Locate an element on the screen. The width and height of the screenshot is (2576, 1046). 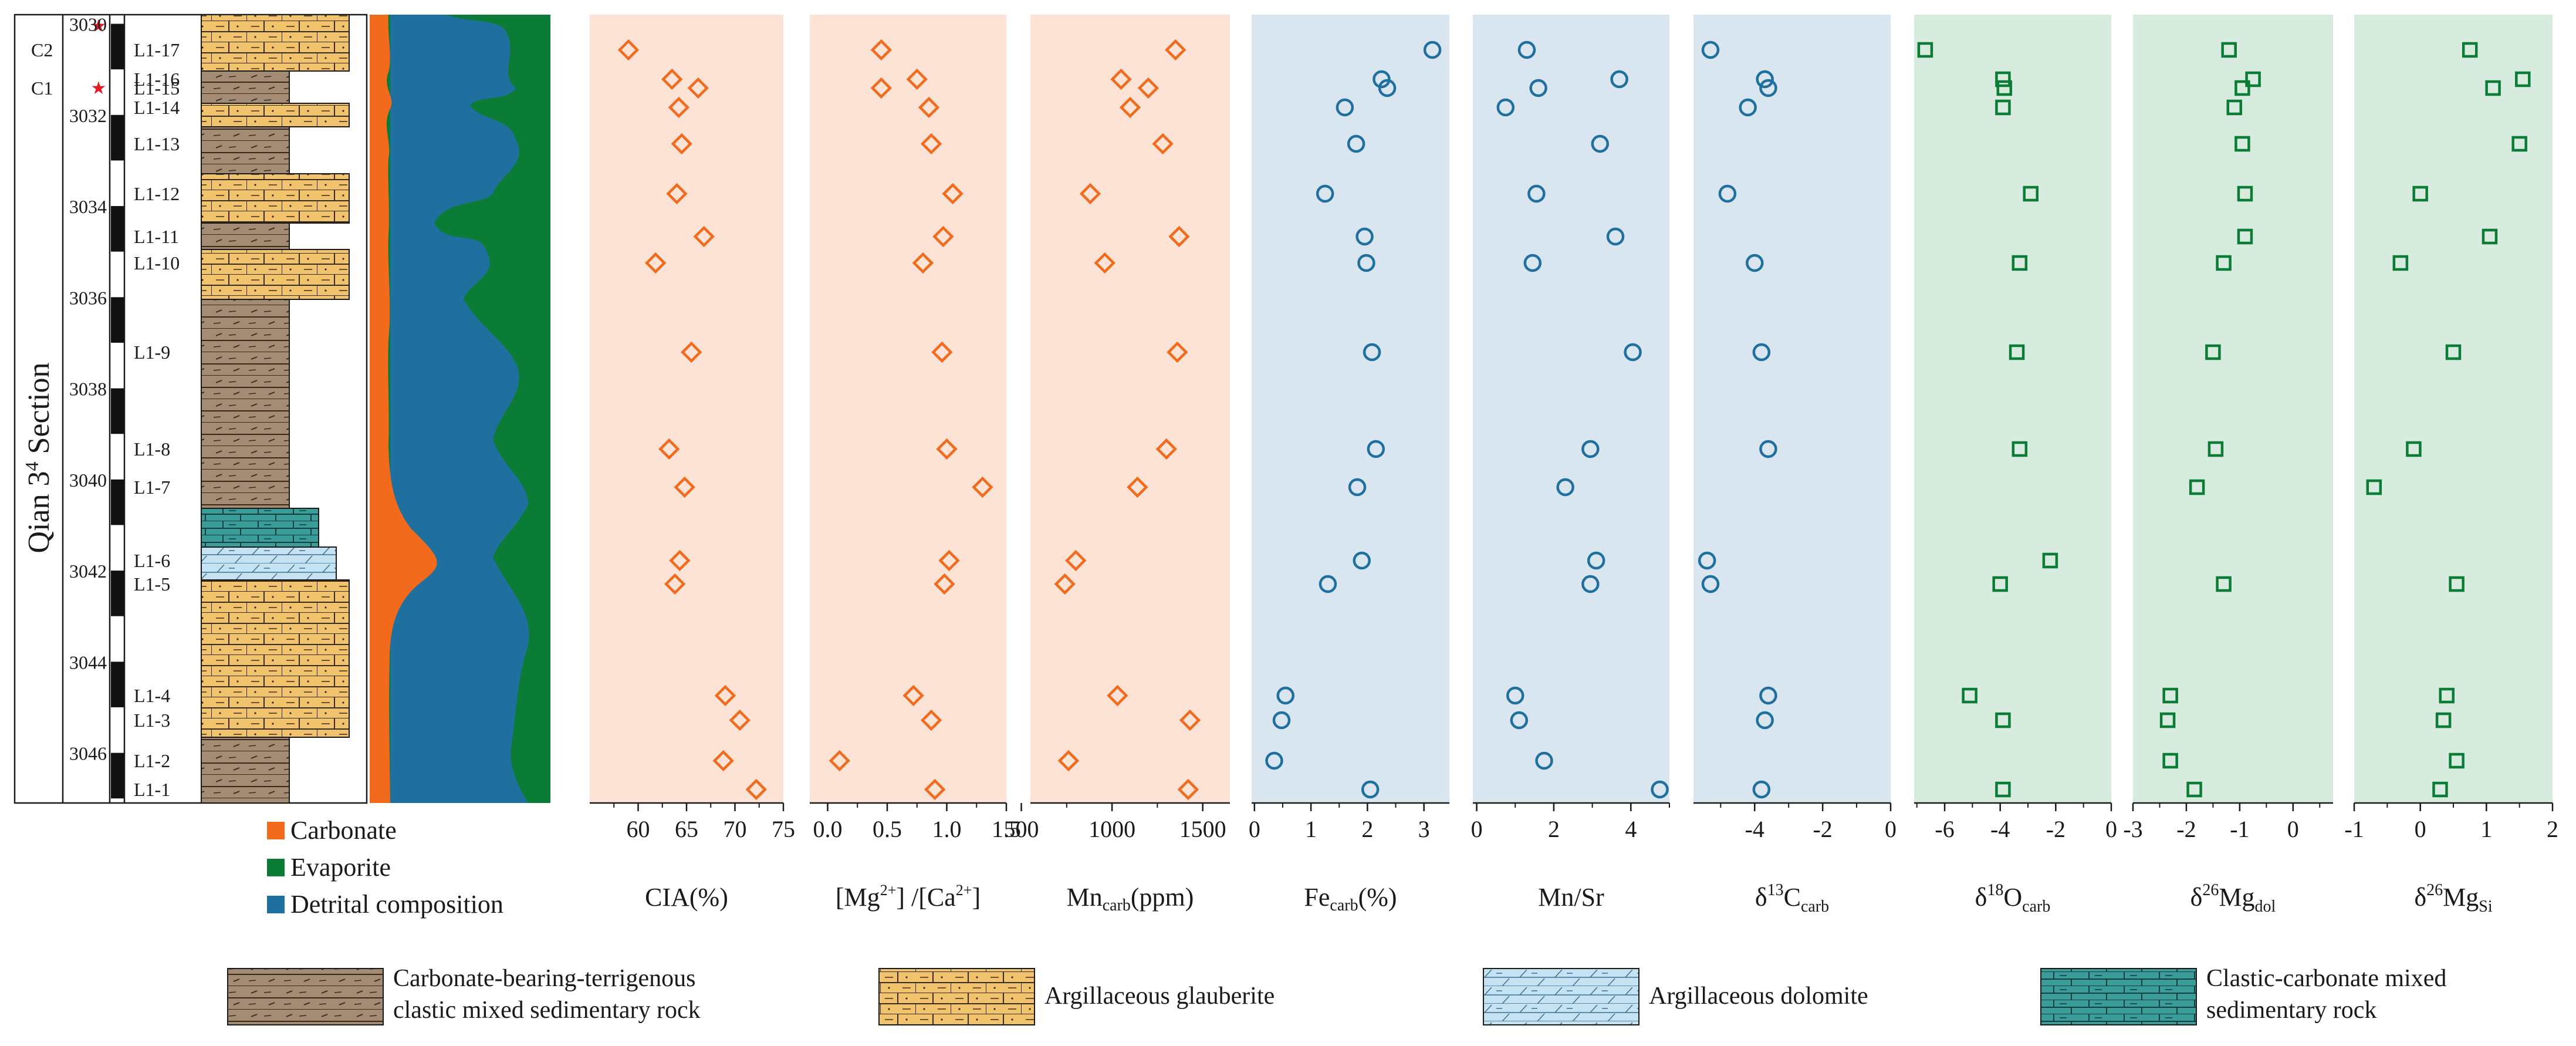
panel-mn-carb: 500 1000 1500 Mncarb(ppm) is located at coordinates (1117, 465).